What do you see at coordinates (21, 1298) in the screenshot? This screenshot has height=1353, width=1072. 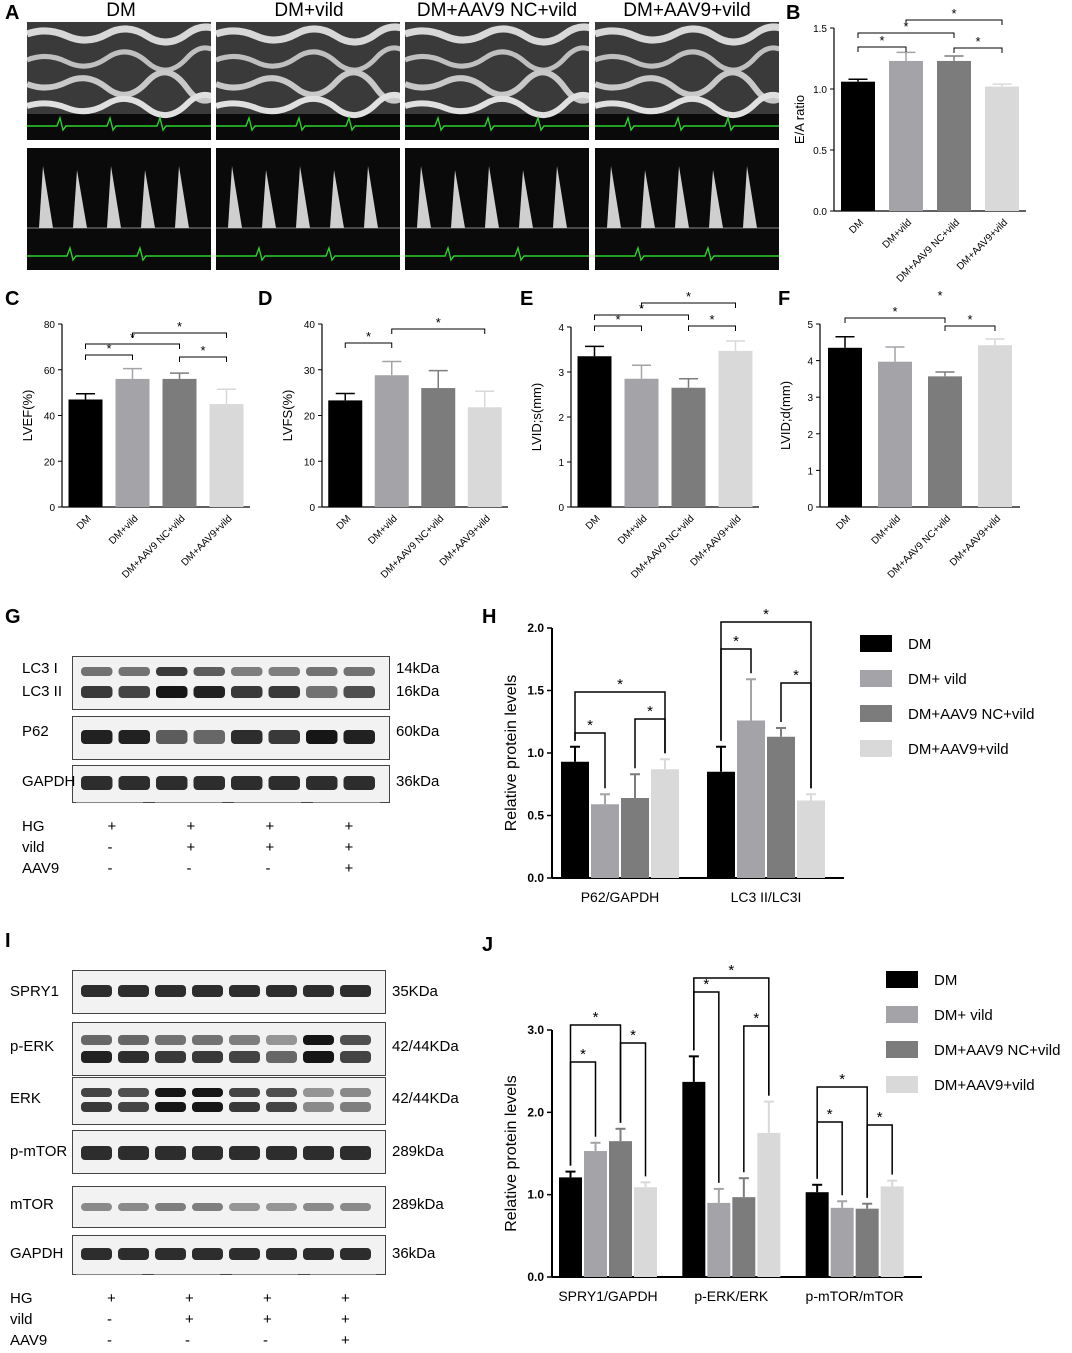 I see `blot-i-condition-label: HG` at bounding box center [21, 1298].